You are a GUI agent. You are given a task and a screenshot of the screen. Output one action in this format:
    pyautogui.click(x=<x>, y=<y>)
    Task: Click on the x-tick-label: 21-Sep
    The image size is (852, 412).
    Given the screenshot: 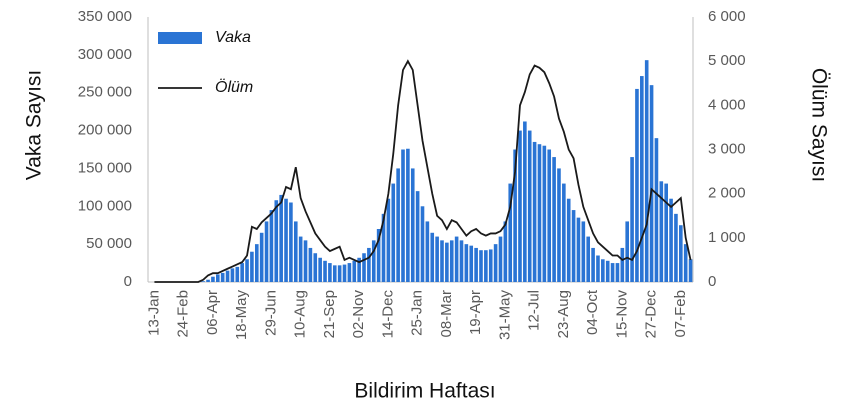 What is the action you would take?
    pyautogui.click(x=329, y=314)
    